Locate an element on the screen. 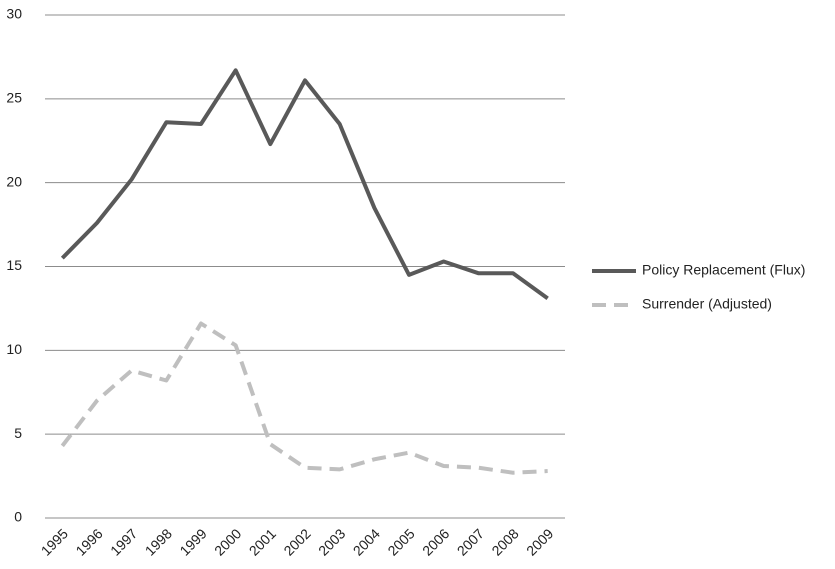 Image resolution: width=835 pixels, height=569 pixels. x-tick-label: 2008 is located at coordinates (504, 541).